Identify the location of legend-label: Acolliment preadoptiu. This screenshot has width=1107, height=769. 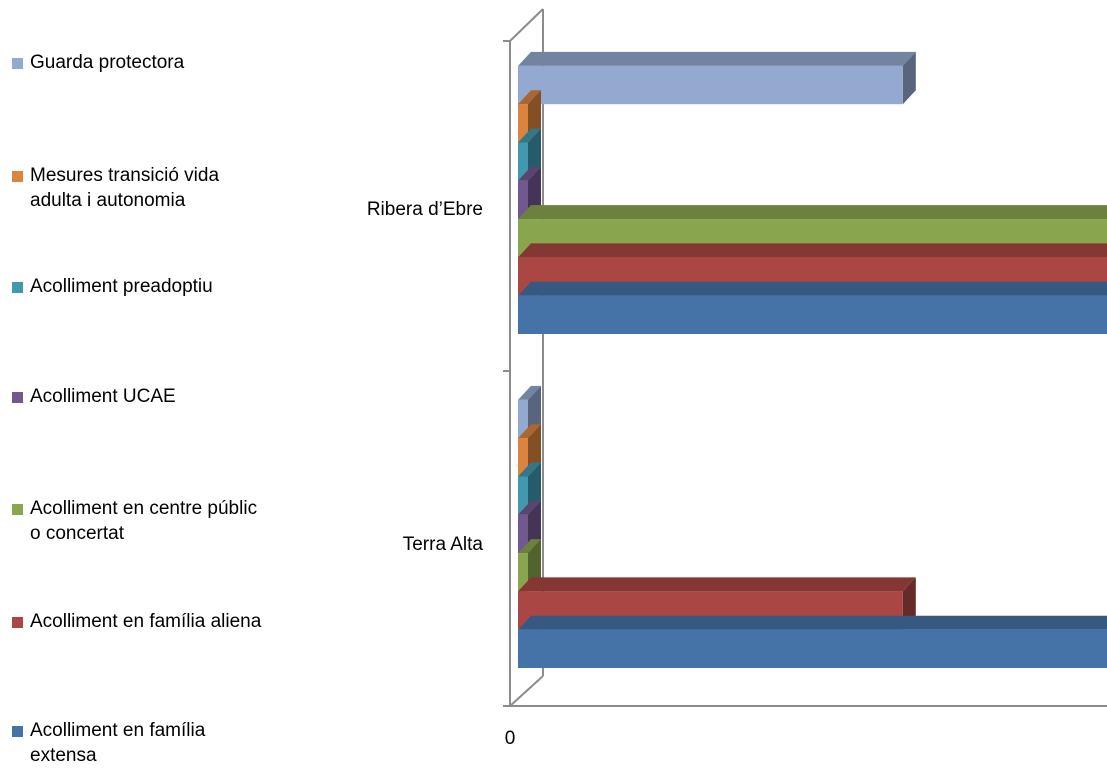
(121, 286).